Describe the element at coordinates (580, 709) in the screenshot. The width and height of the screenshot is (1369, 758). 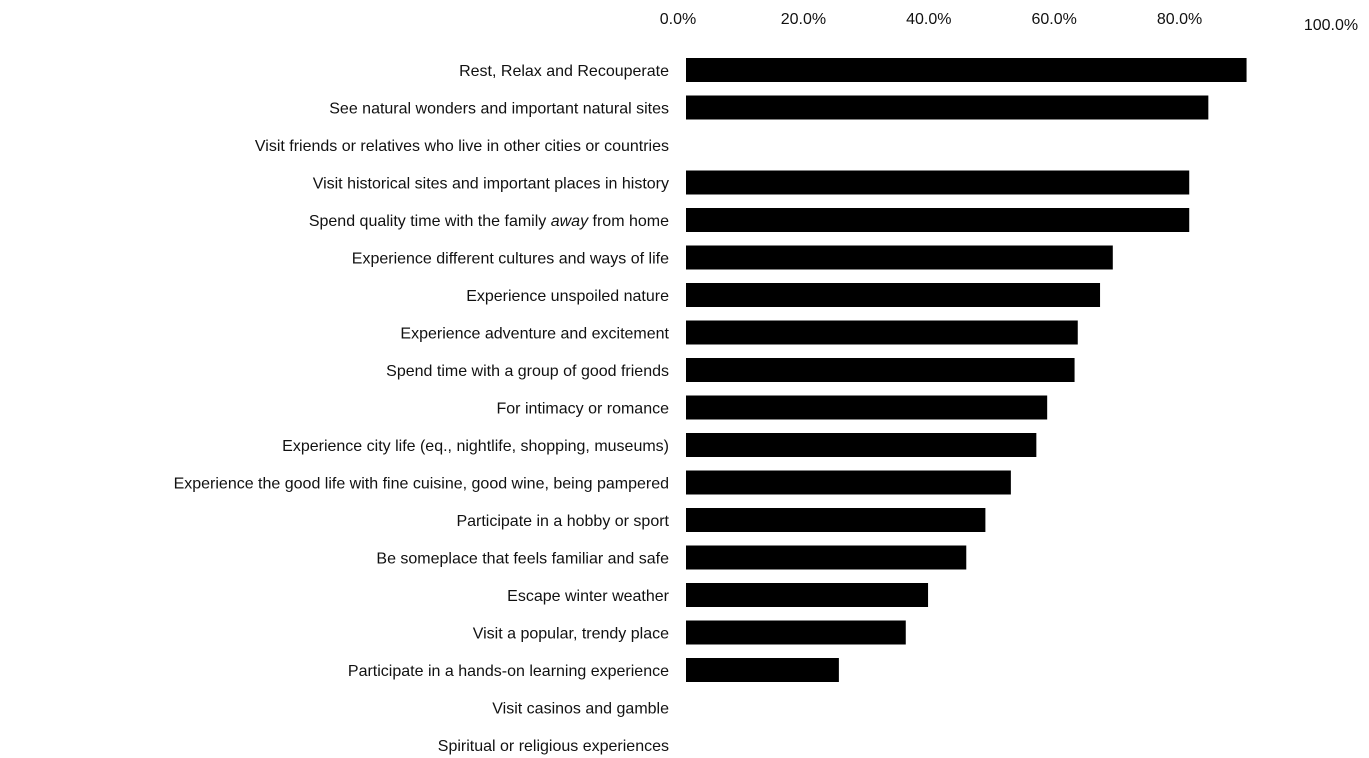
I see `category-label: Visit casinos and gamble` at that location.